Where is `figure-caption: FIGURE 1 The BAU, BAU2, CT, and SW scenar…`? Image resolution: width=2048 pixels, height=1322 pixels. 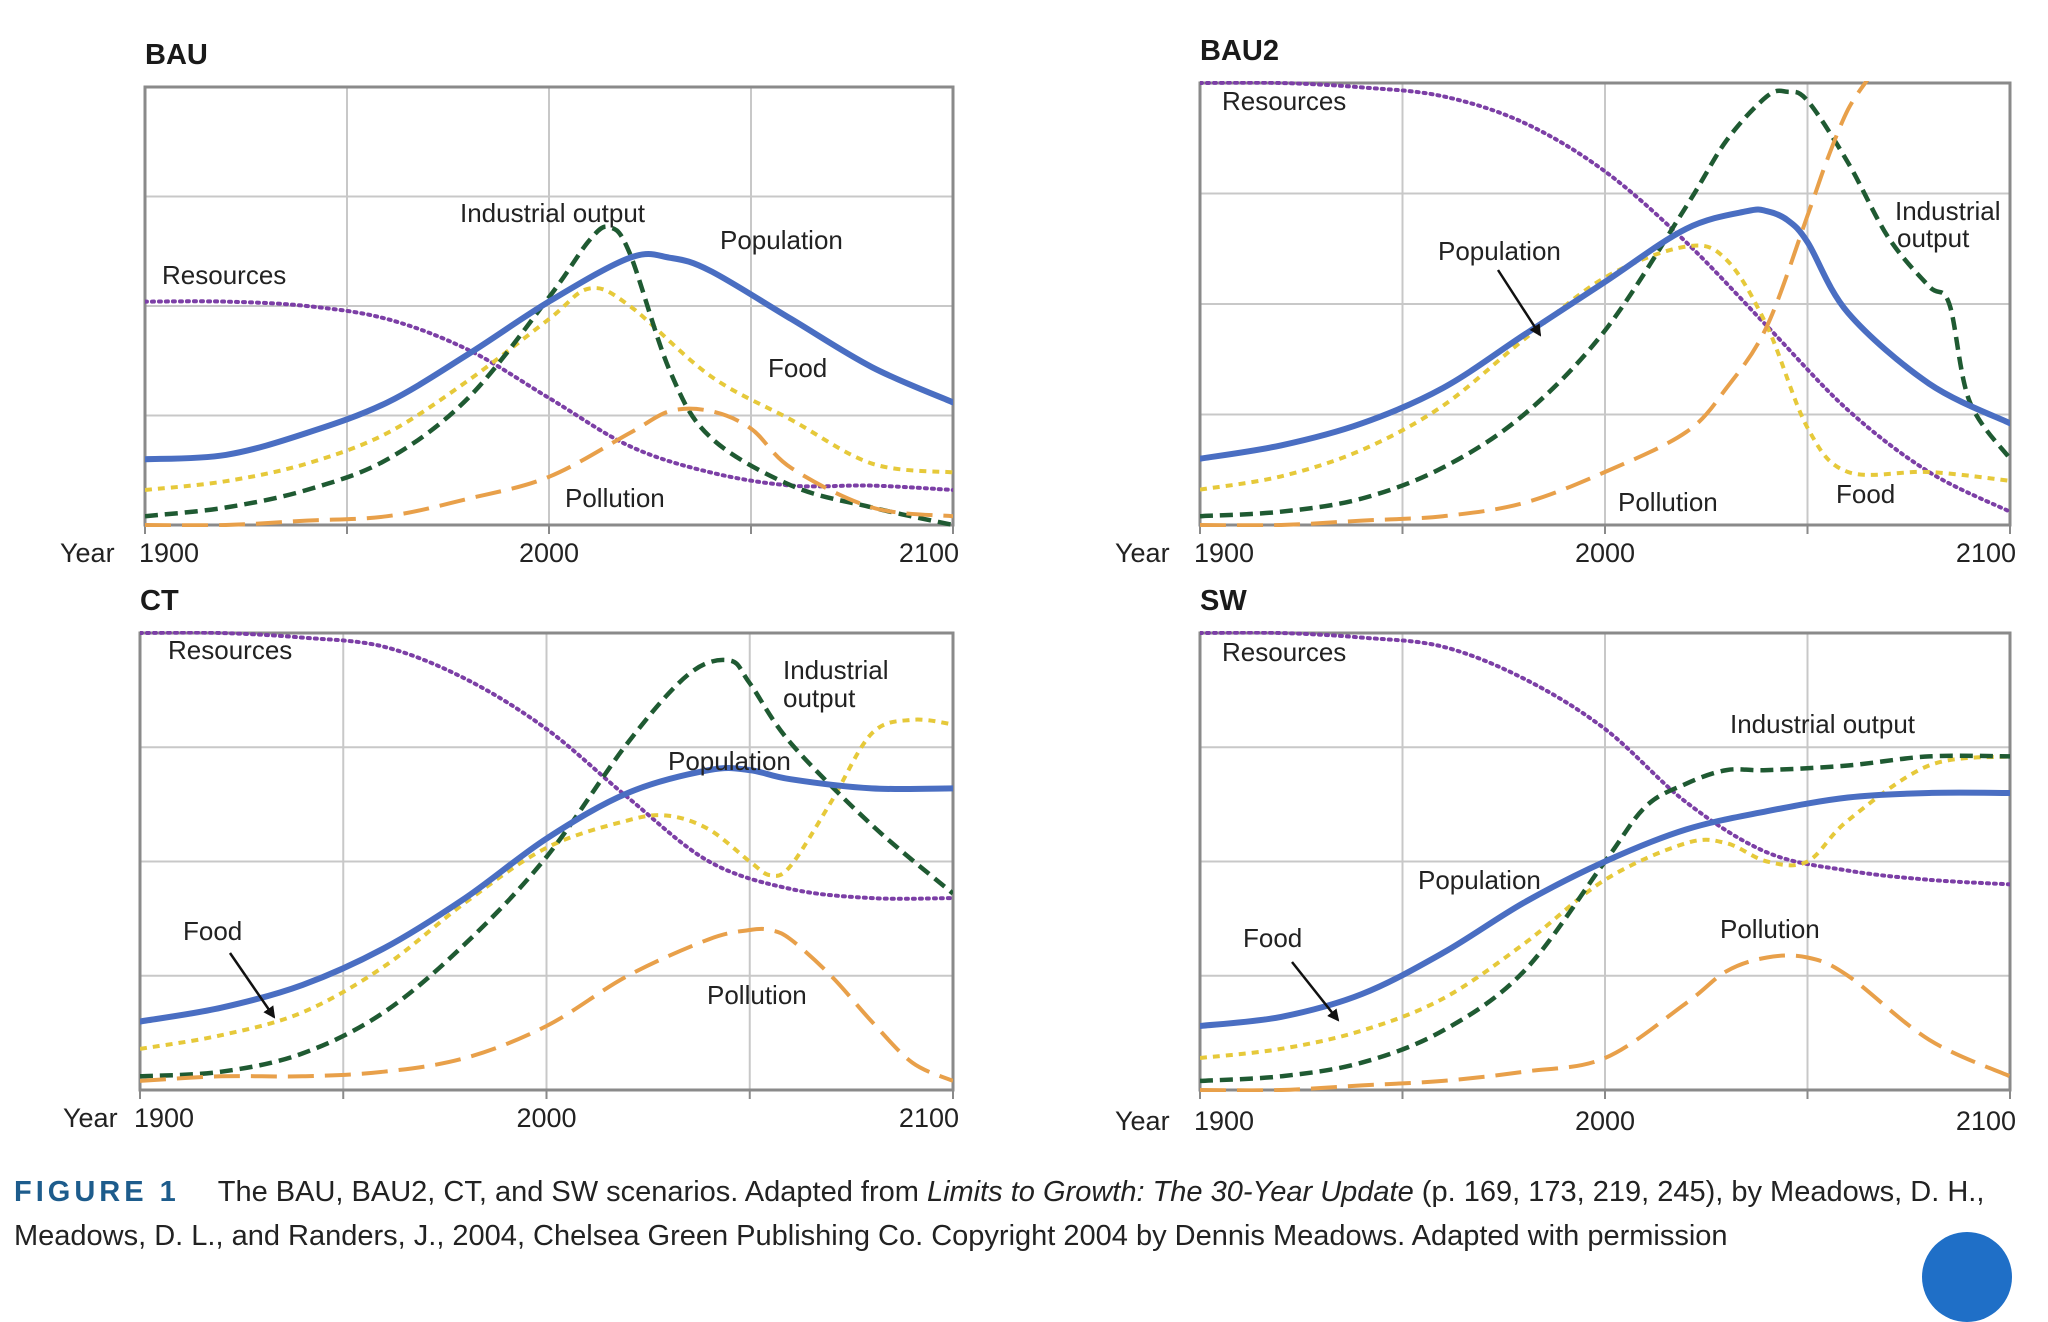
figure-caption: FIGURE 1 The BAU, BAU2, CT, and SW scenar… is located at coordinates (1024, 1214).